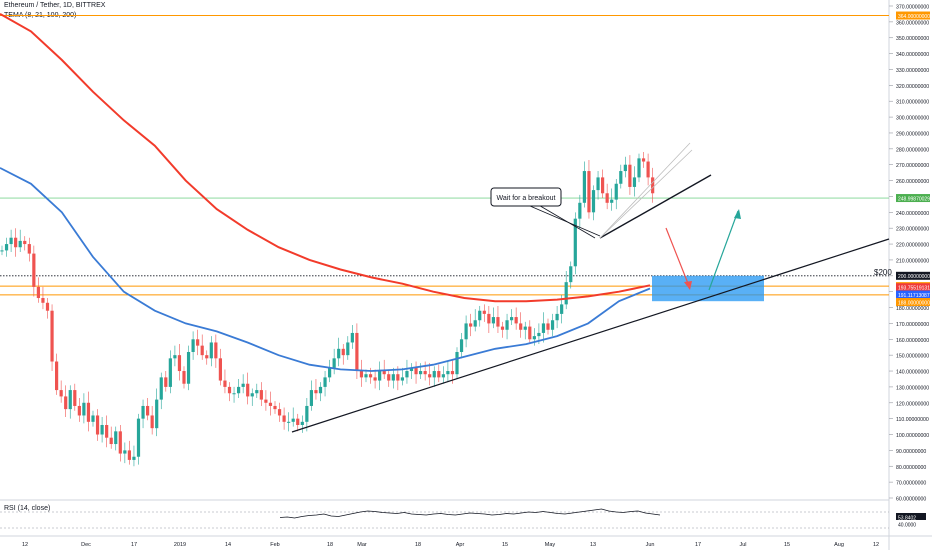  Describe the element at coordinates (330, 545) in the screenshot. I see `x-tick-label: 18` at that location.